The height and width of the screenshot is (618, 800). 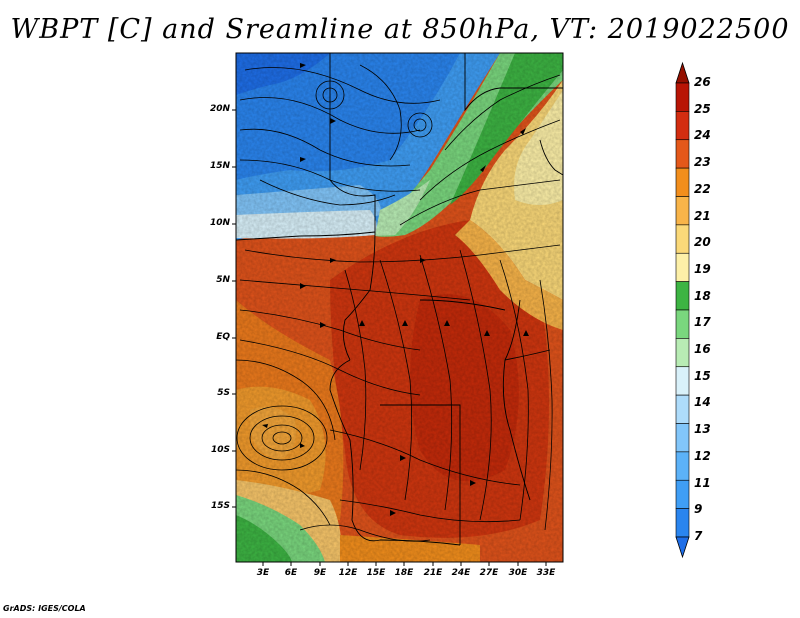 I want to click on lon-label: 21E, so click(x=433, y=573).